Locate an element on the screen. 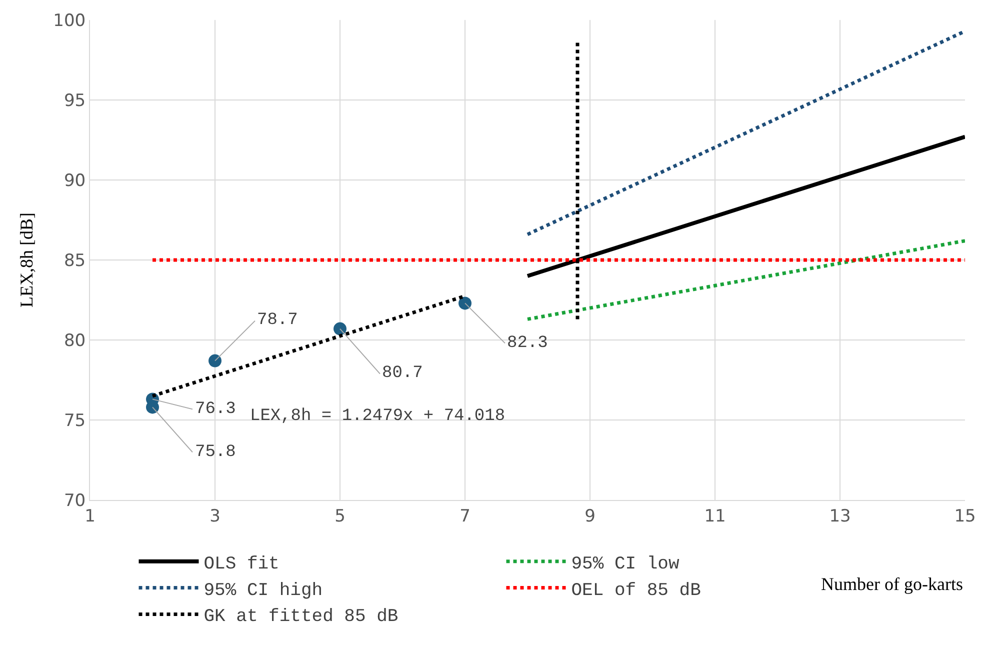 This screenshot has width=1000, height=650. data-label: 82.3 is located at coordinates (527, 343).